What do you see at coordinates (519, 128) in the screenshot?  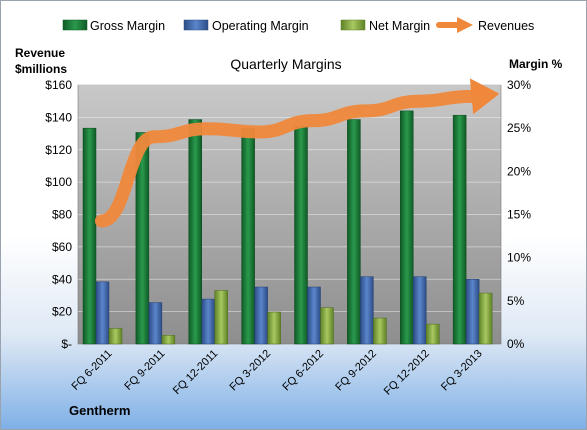 I see `right-tick-label: 25%` at bounding box center [519, 128].